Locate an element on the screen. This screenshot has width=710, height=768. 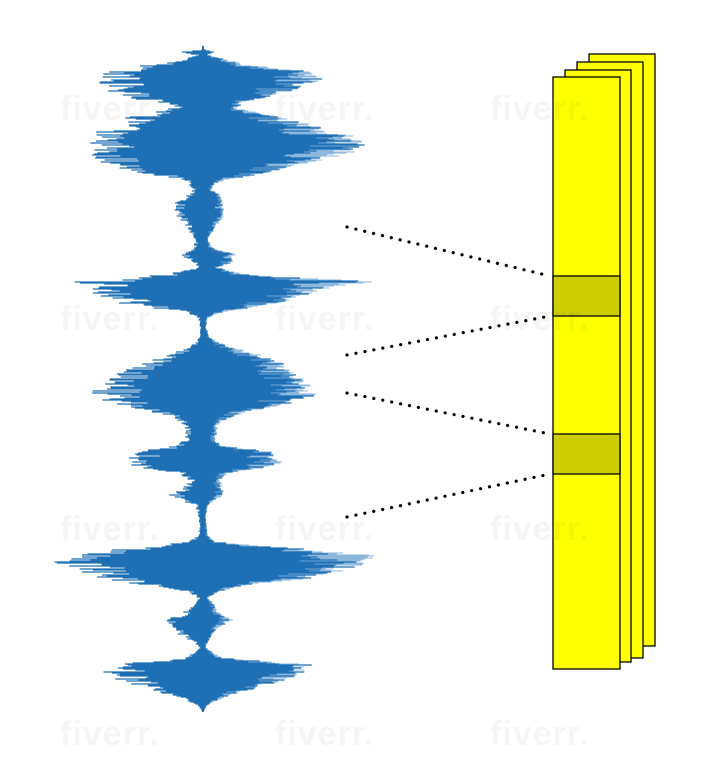
frame-window-upper is located at coordinates (586, 296).